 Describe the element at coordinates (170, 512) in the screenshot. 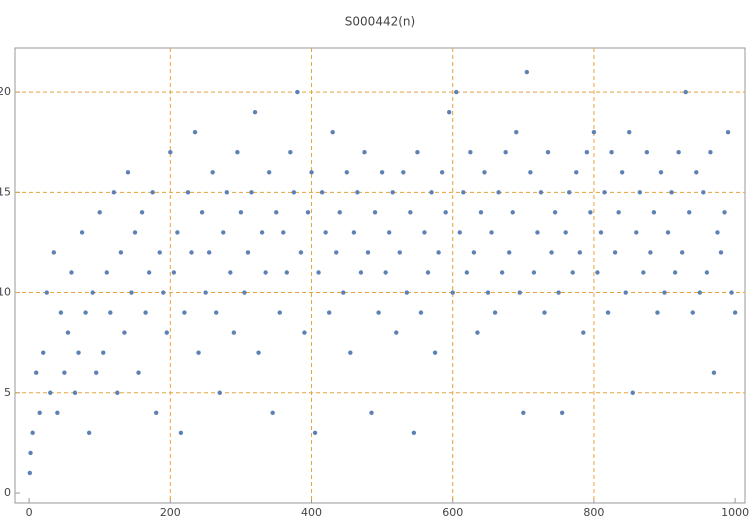

I see `x-tick-label: 200` at that location.